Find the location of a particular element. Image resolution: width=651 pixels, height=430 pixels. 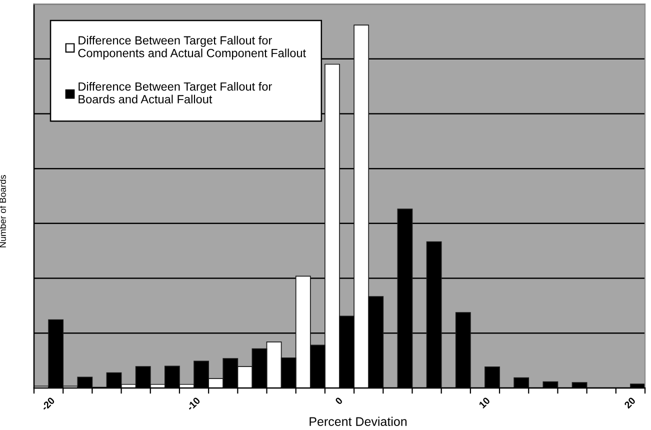

legend-label: Difference Between Target Fallout for Boards and Actual Fallout is located at coordinates (175, 93).